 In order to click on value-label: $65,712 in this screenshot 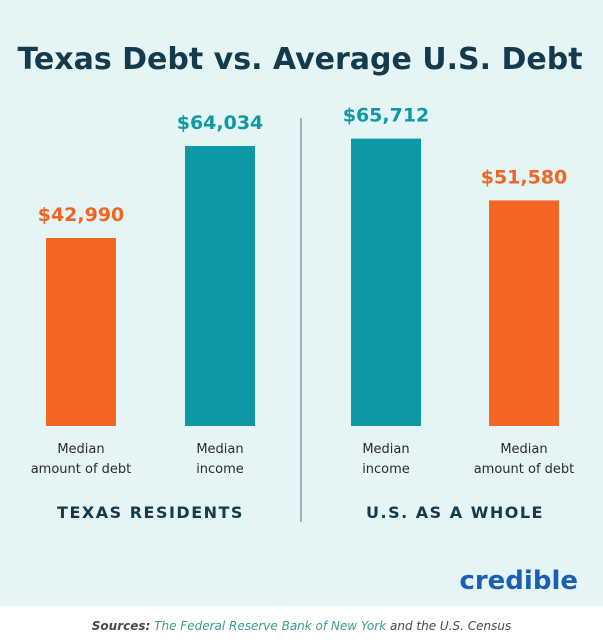, I will do `click(386, 116)`.